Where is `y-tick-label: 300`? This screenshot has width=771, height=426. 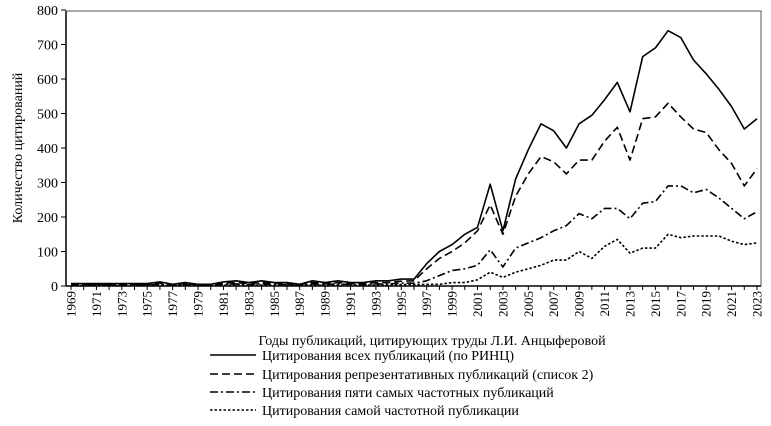
y-tick-label: 300 is located at coordinates (47, 184).